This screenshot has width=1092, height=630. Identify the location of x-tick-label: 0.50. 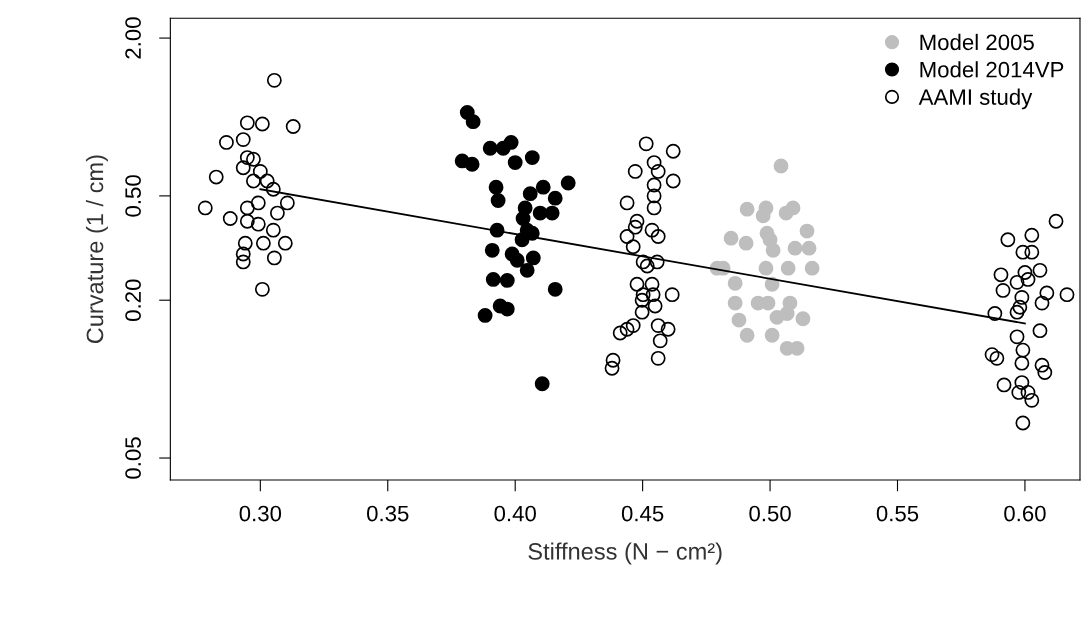
(770, 513).